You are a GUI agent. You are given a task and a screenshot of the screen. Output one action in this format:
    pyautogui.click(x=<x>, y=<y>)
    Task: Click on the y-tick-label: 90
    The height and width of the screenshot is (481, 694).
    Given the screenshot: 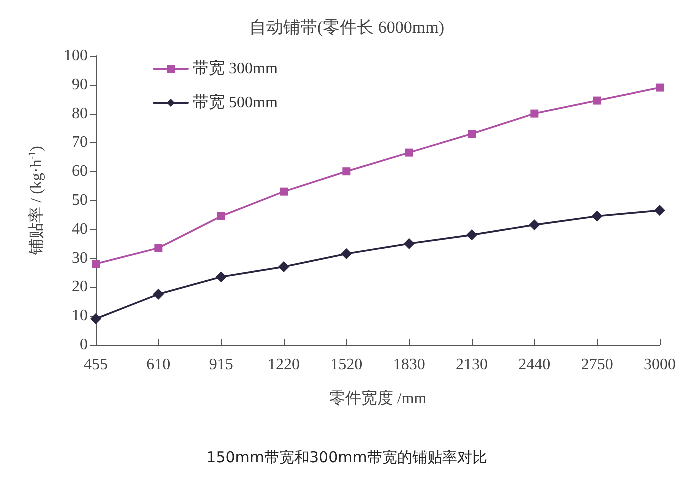 What is the action you would take?
    pyautogui.click(x=80, y=85)
    